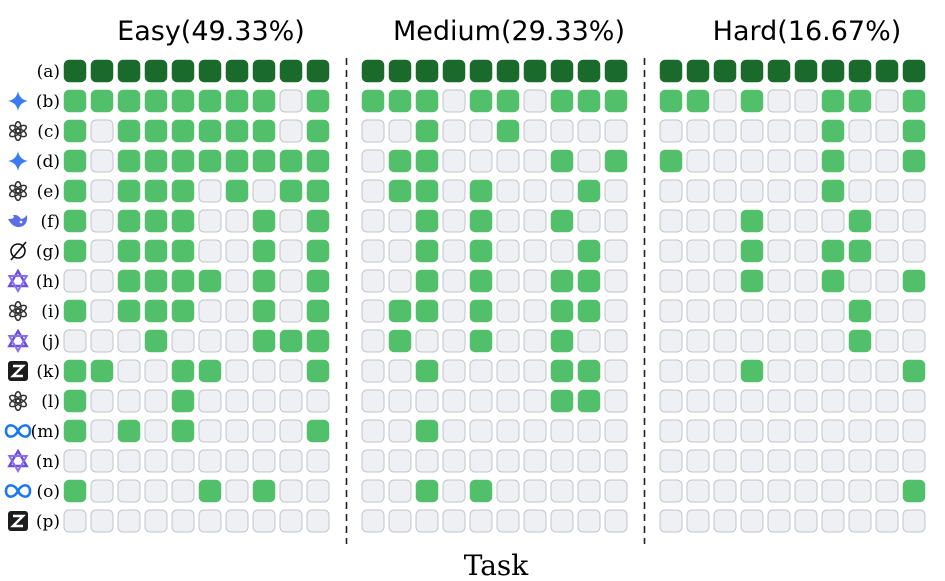 The width and height of the screenshot is (945, 581). I want to click on row-l: (l), so click(467, 401).